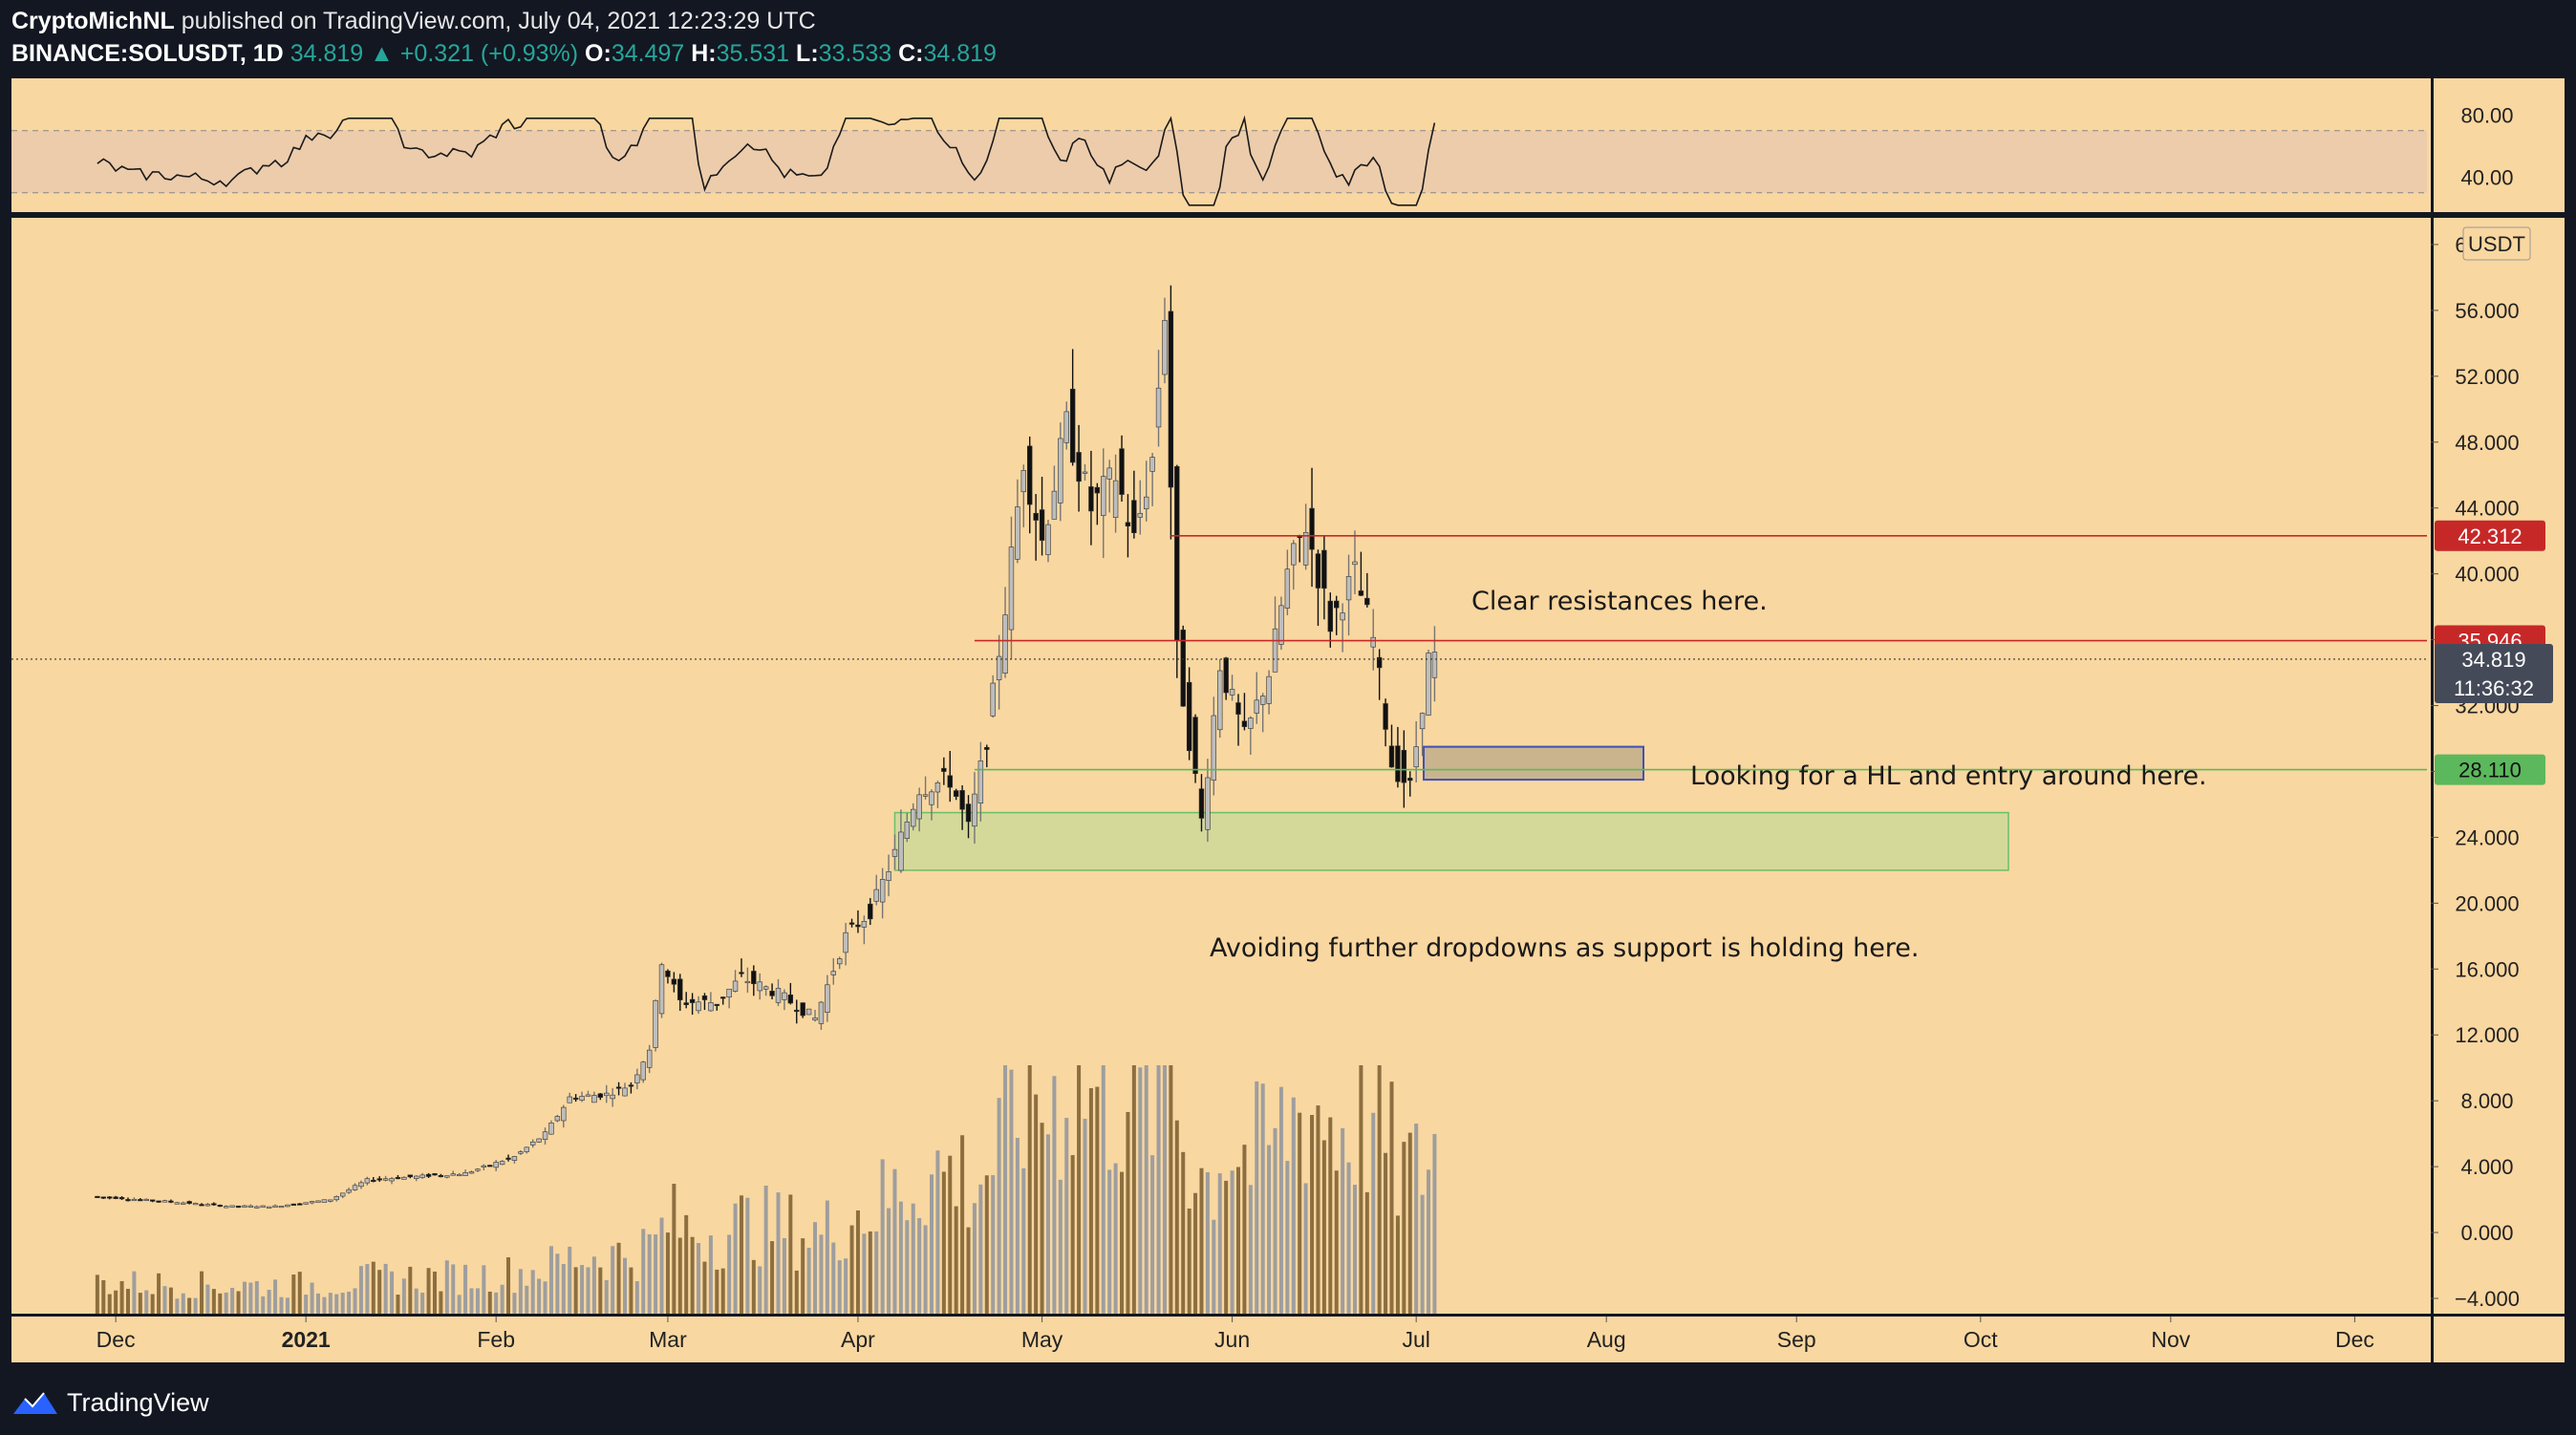 The image size is (2576, 1435). I want to click on symbol: BINANCE:SOLUSDT, 1D, so click(147, 54).